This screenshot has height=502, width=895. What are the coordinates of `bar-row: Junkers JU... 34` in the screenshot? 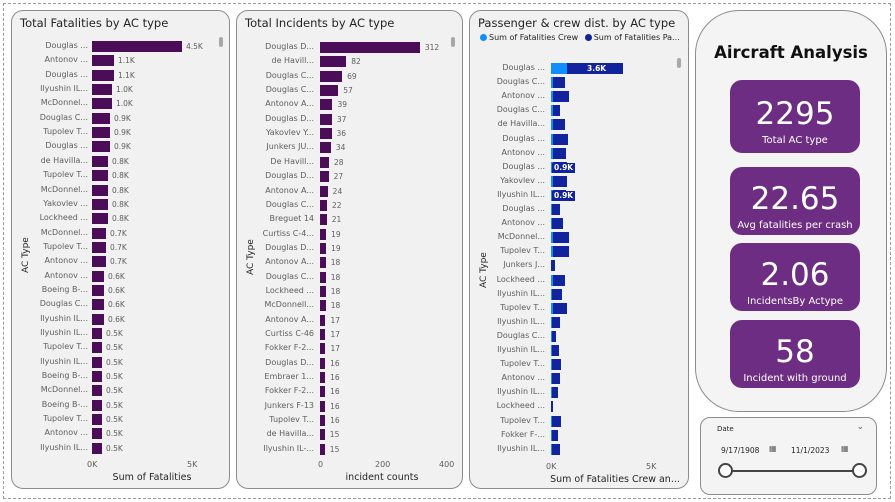 It's located at (348, 148).